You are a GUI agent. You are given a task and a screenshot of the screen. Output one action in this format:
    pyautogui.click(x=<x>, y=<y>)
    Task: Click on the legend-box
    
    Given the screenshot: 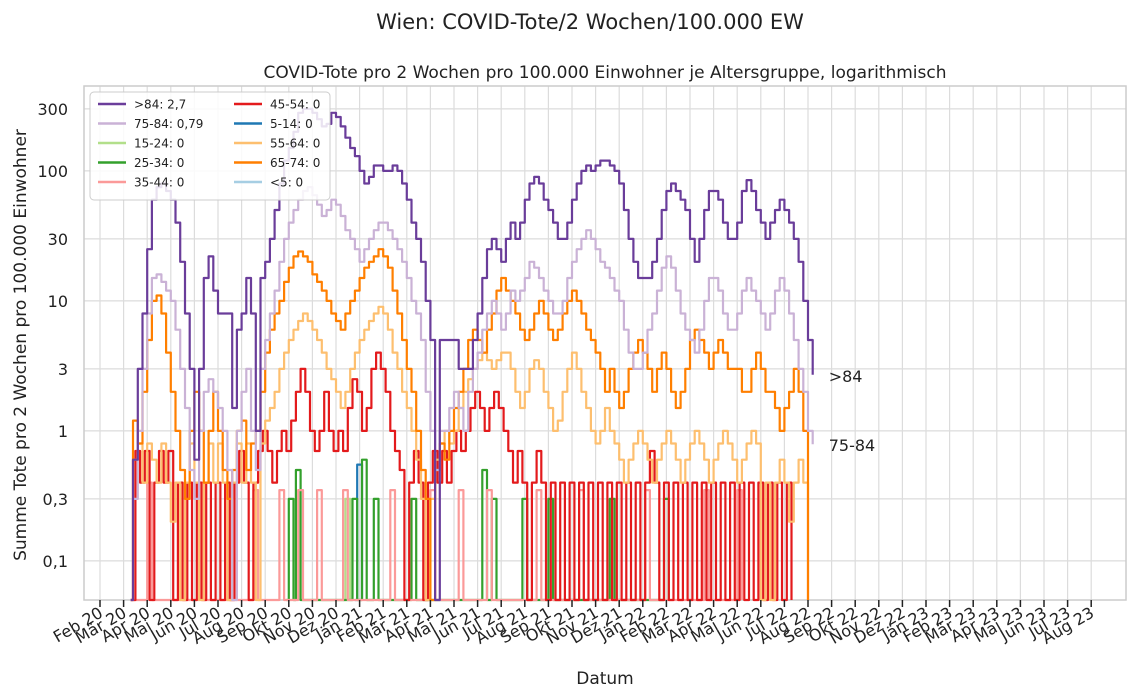 What is the action you would take?
    pyautogui.click(x=210, y=146)
    